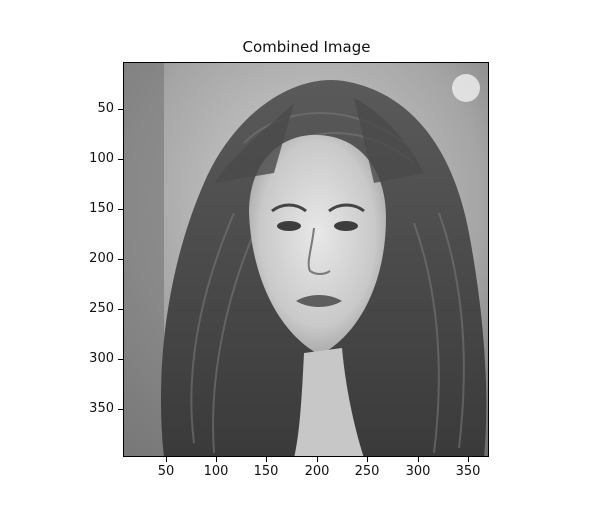  Describe the element at coordinates (468, 471) in the screenshot. I see `x-tick-label: 350` at that location.